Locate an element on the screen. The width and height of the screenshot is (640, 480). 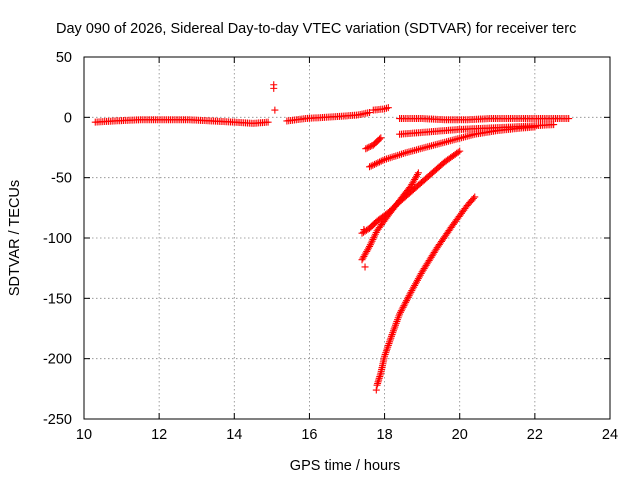
y-tick-label: -200 is located at coordinates (57, 360).